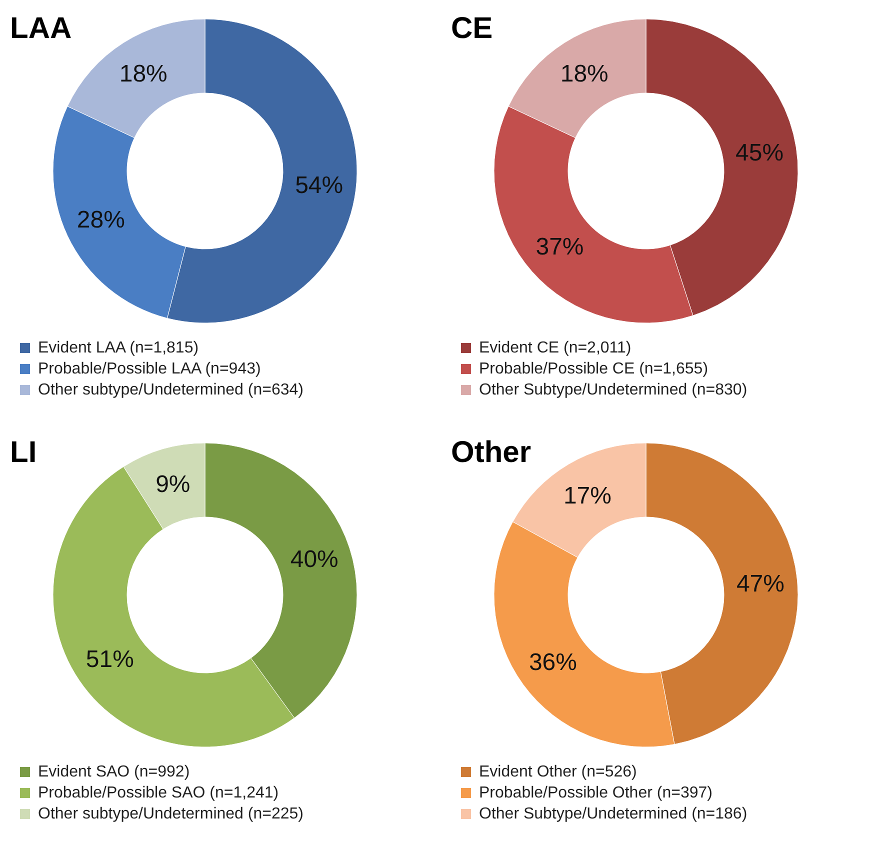  I want to click on legend-label: Evident SAO (n=992), so click(114, 772).